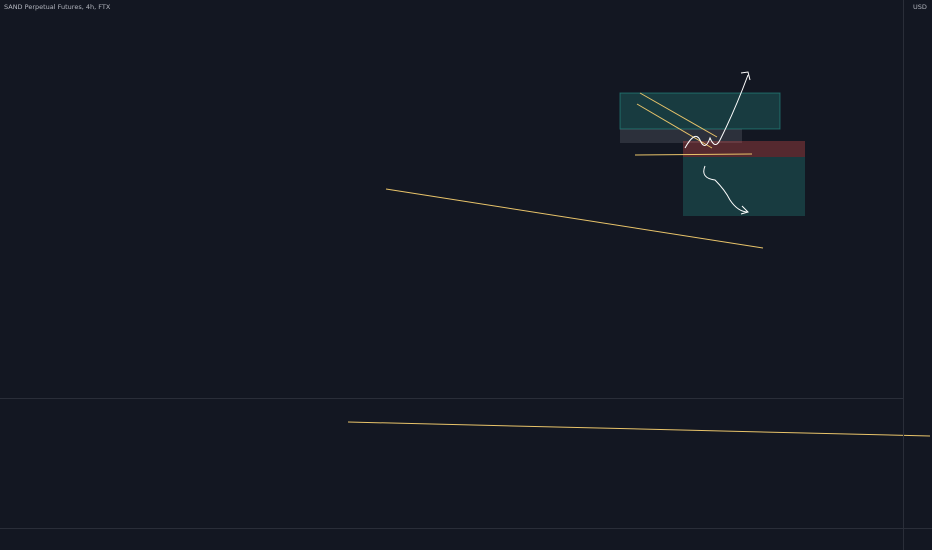 The image size is (932, 550). I want to click on long-entry-box, so click(681, 136).